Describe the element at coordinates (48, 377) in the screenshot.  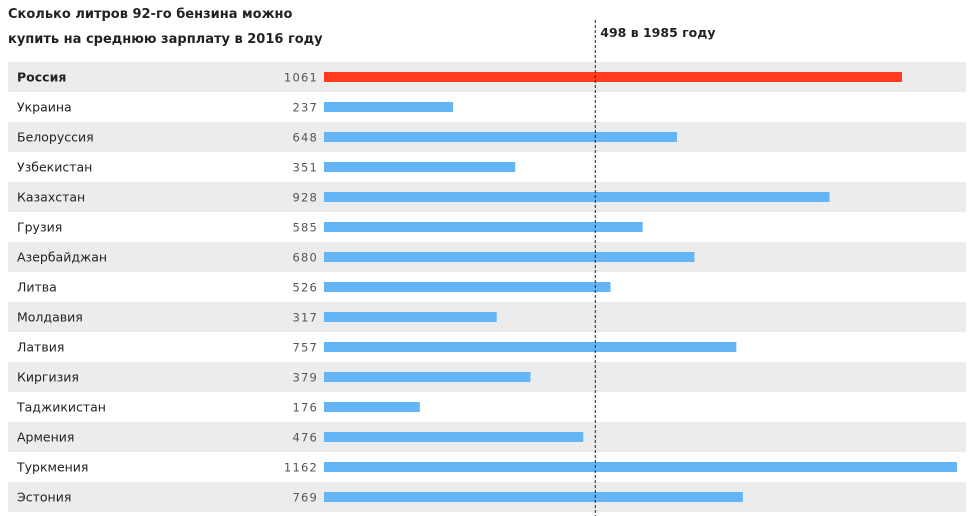
I see `category-label: Киргизия` at that location.